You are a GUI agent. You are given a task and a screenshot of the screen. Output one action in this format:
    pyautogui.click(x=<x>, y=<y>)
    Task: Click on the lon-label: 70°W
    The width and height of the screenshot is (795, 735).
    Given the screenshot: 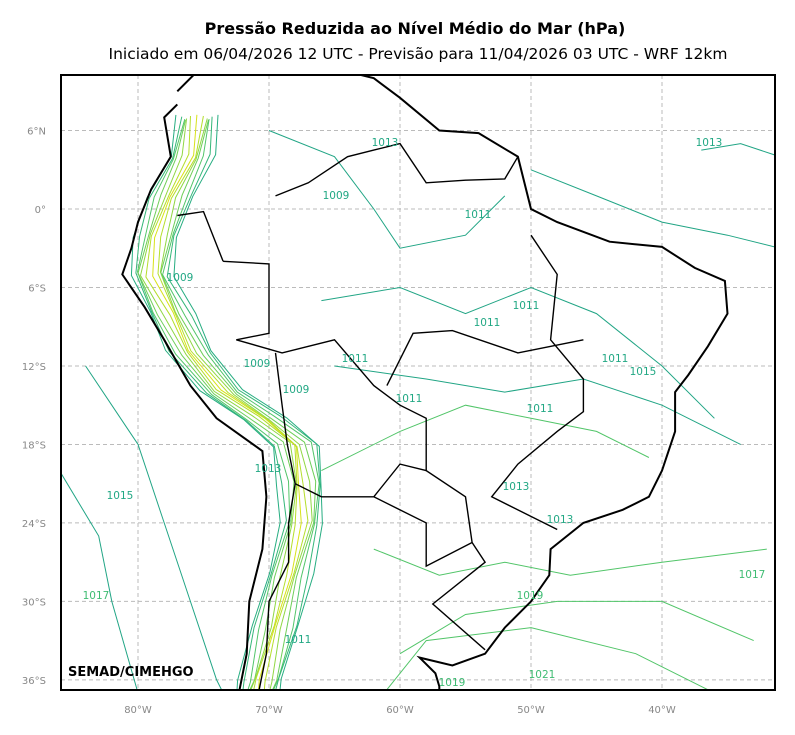 What is the action you would take?
    pyautogui.click(x=269, y=710)
    